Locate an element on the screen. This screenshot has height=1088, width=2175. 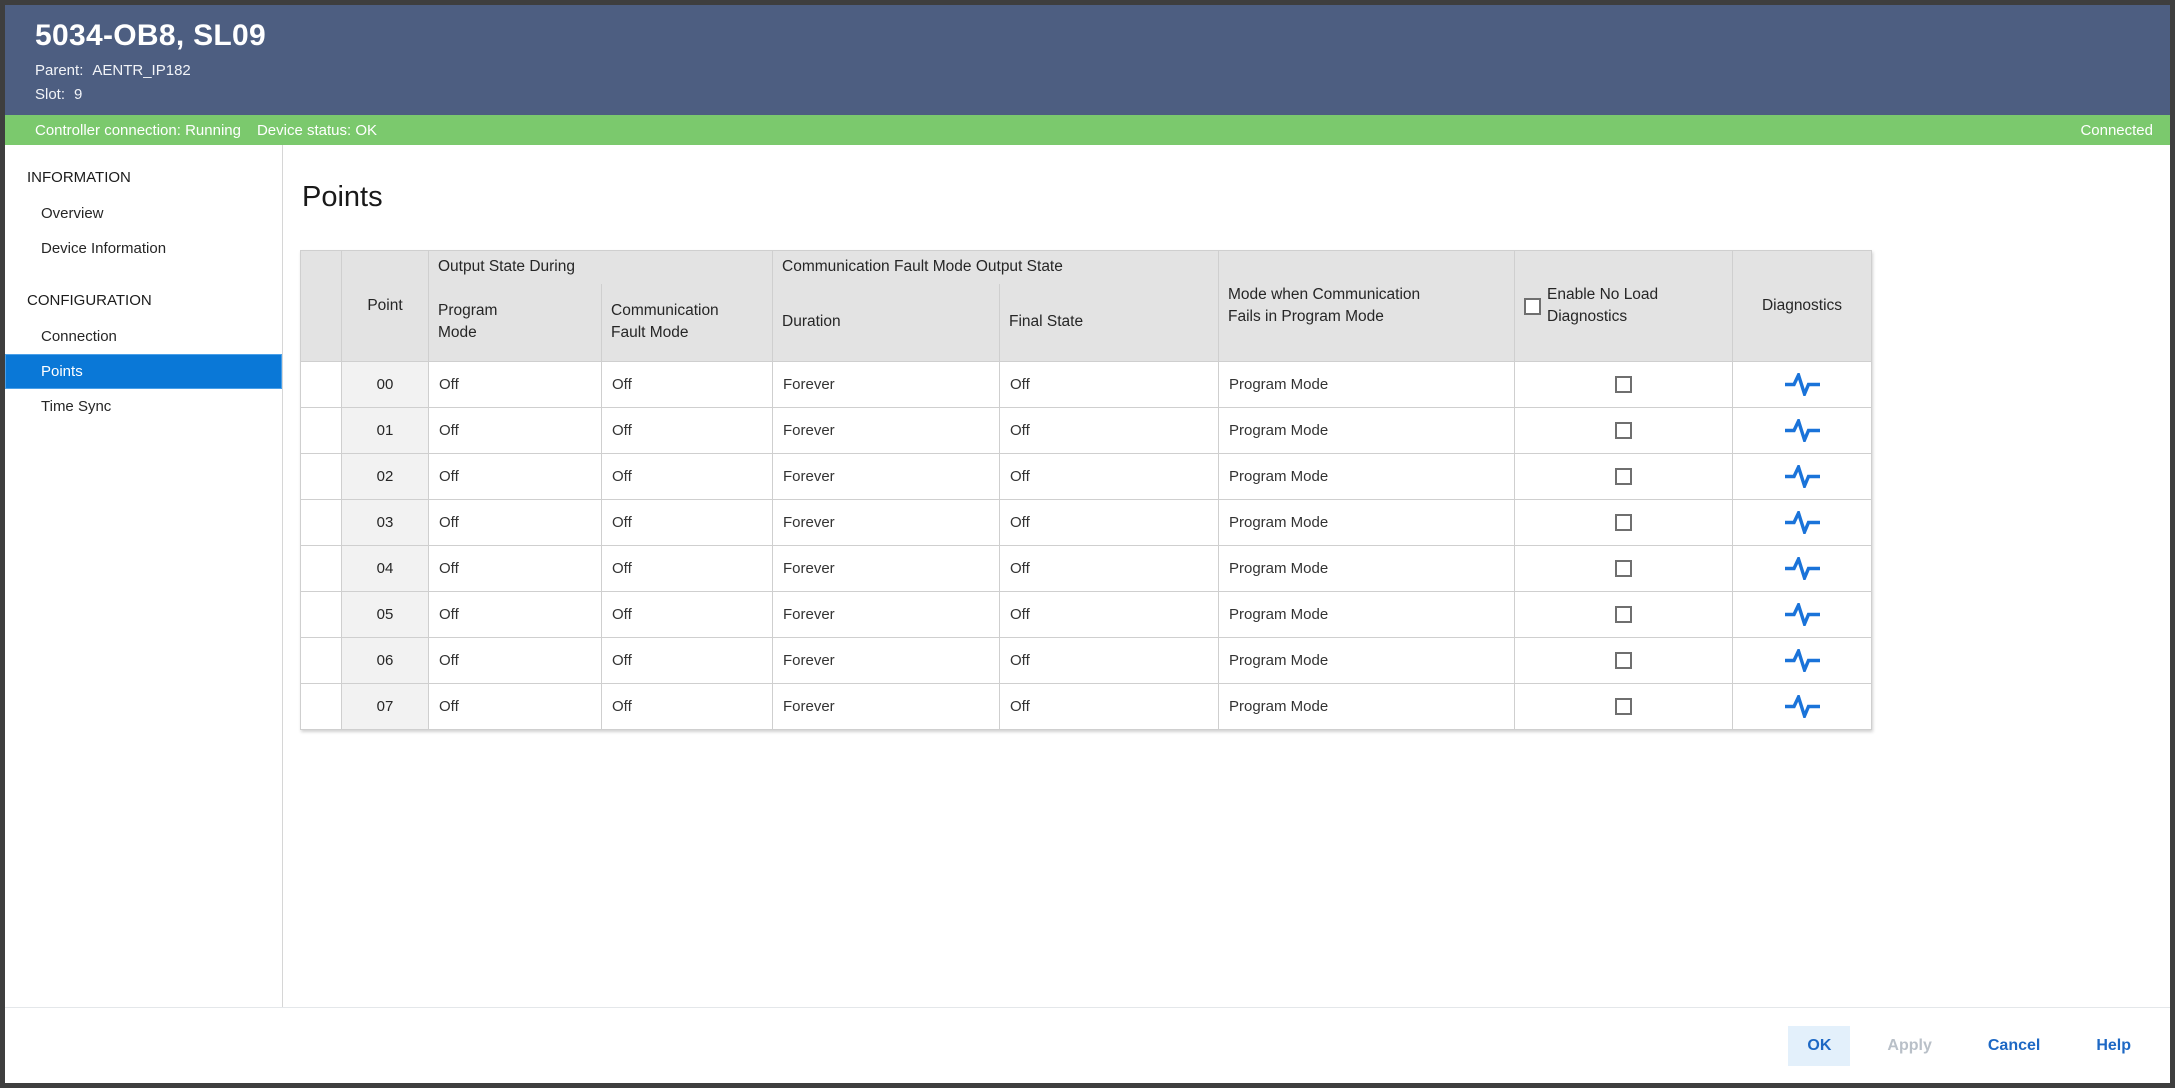
table-row: 07 Off Off Forever Off Program Mode is located at coordinates (1086, 706).